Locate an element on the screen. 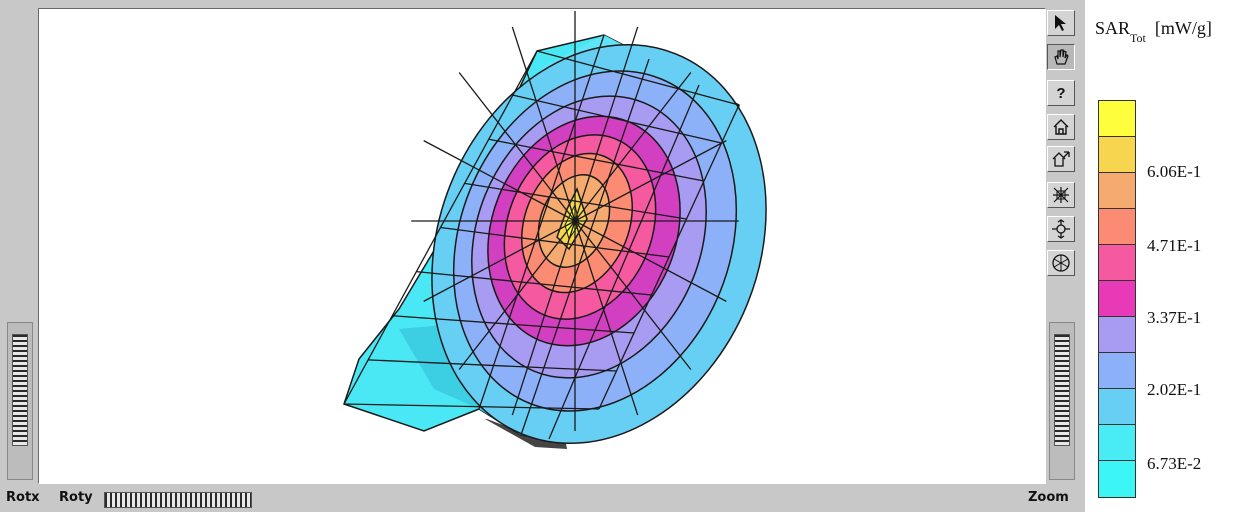 The width and height of the screenshot is (1250, 512). zoom-label: Zoom is located at coordinates (1048, 497).